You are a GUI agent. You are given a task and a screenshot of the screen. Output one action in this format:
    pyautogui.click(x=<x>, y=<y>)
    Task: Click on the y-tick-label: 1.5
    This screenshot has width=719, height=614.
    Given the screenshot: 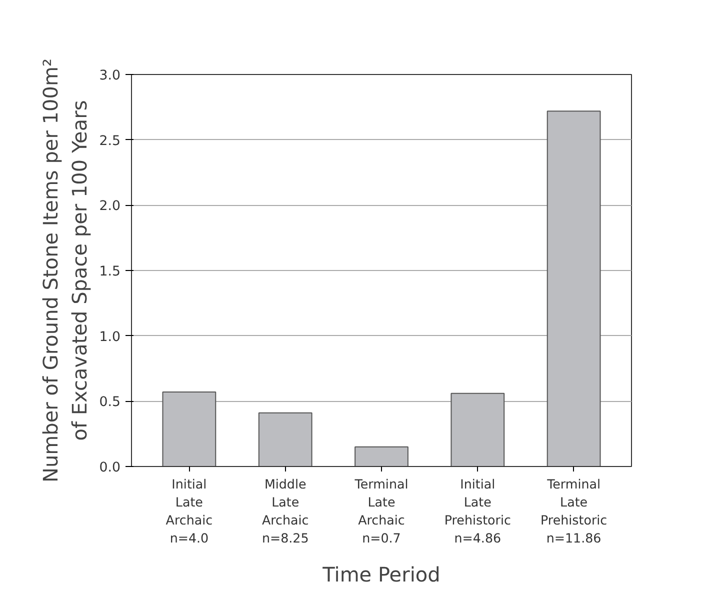 What is the action you would take?
    pyautogui.click(x=110, y=272)
    